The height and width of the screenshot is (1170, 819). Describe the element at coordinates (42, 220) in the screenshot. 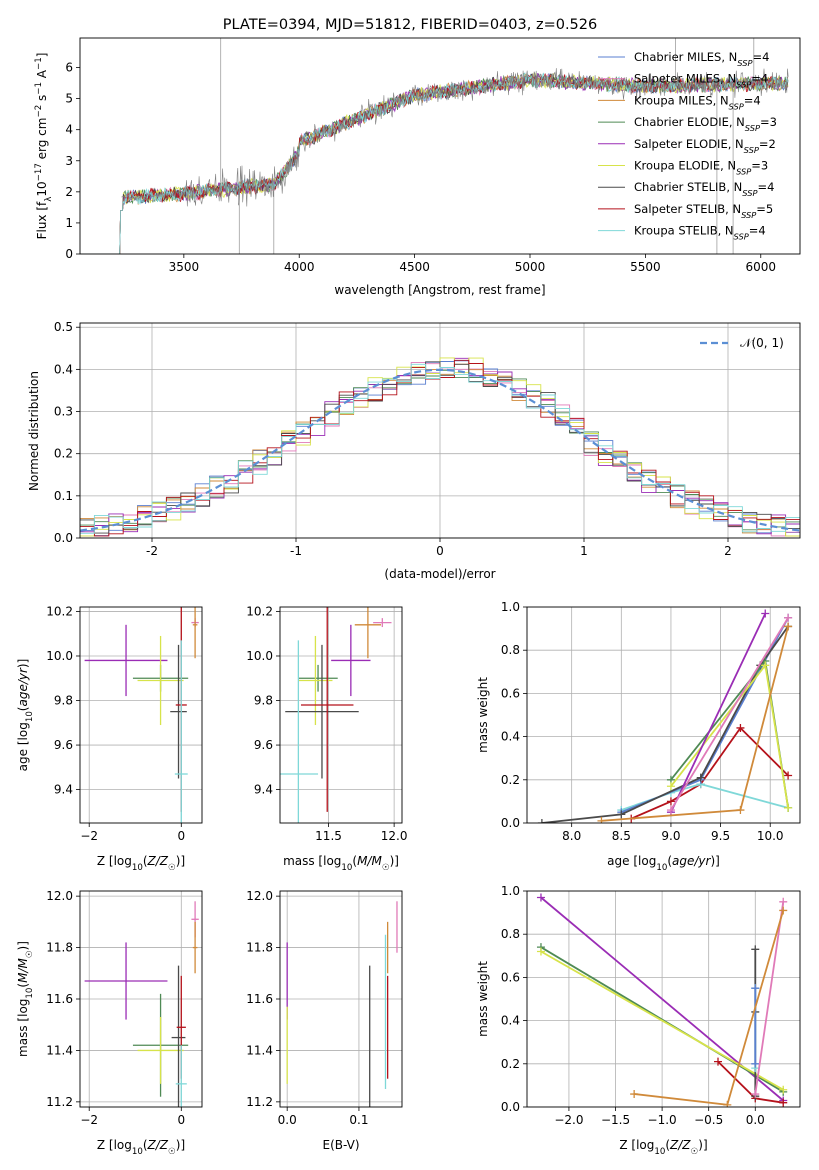

I see `label-part: Flux [f` at that location.